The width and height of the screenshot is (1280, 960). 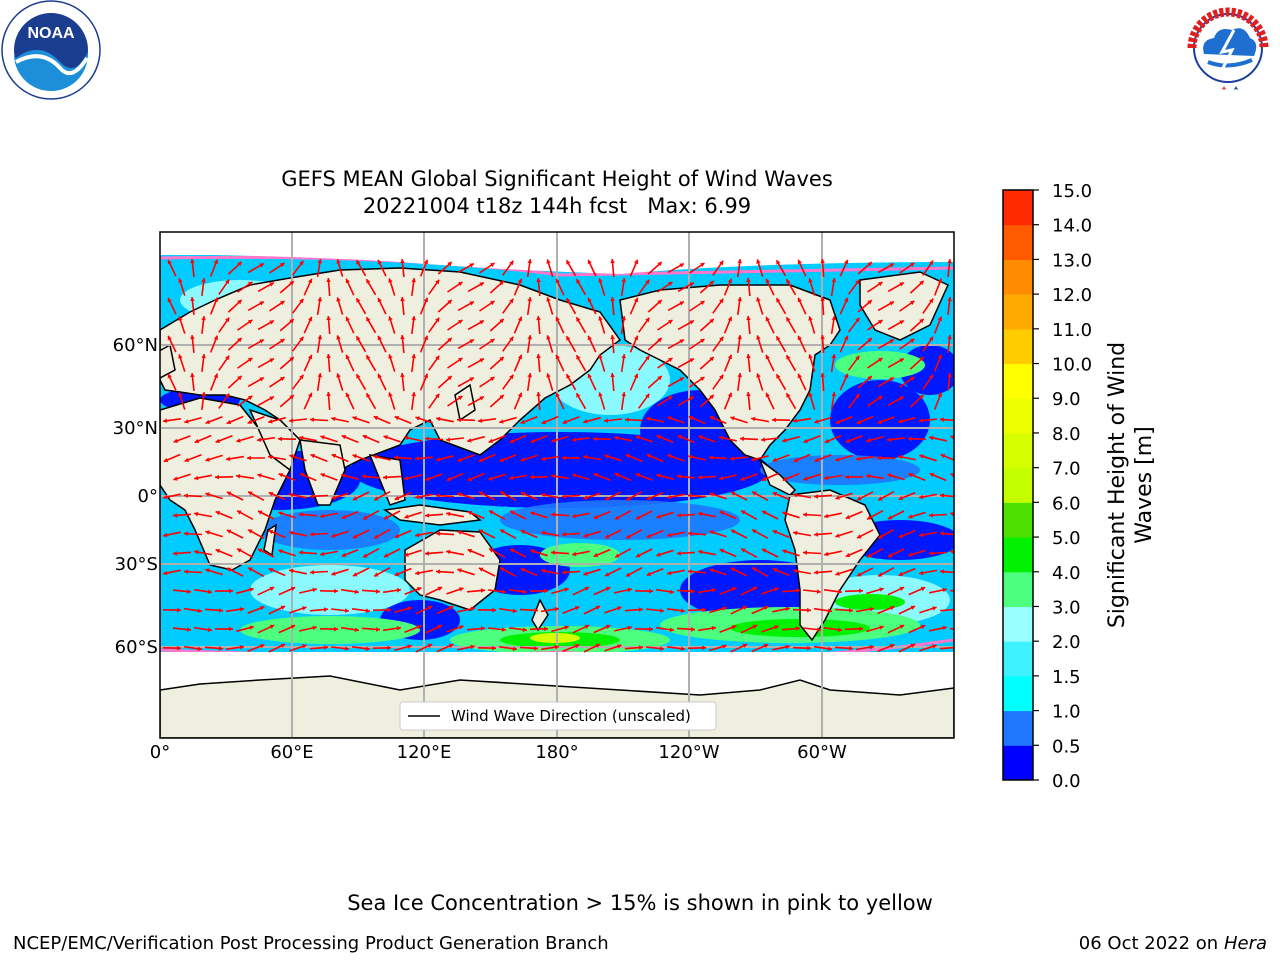 I want to click on chart-subtitle: 20221004 t18z 144h fcst Max: 6.99, so click(x=557, y=206).